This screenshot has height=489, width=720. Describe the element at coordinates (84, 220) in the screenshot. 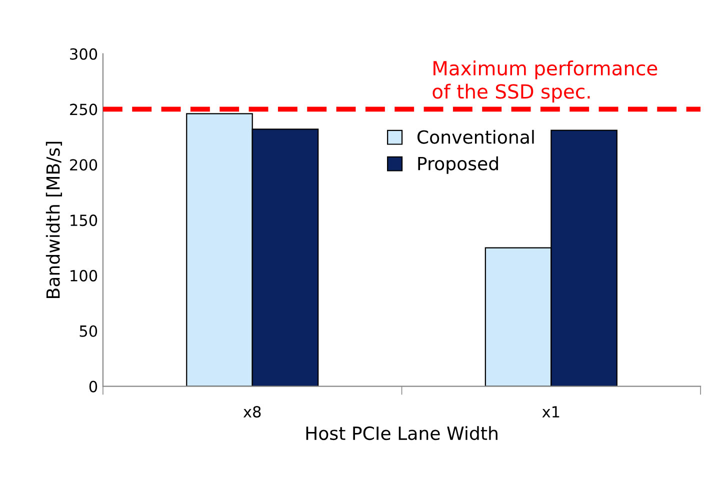

I see `y-tick-label: 150` at that location.